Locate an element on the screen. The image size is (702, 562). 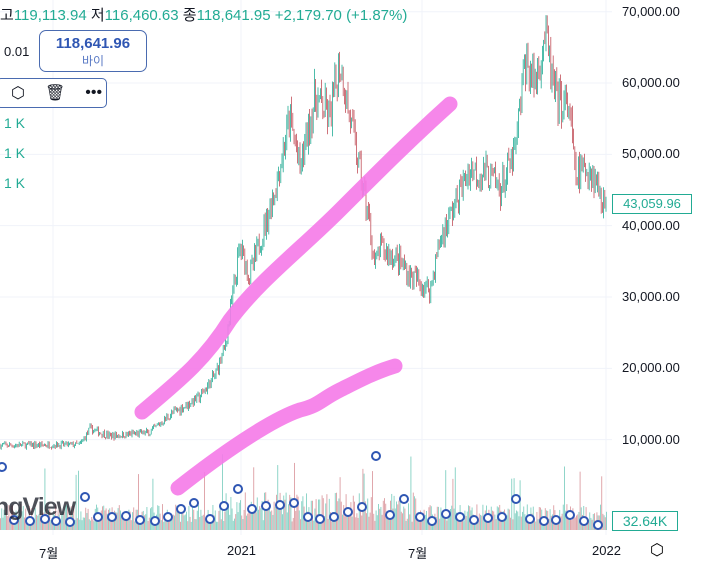
trash-icon: 🗑 is located at coordinates (55, 93).